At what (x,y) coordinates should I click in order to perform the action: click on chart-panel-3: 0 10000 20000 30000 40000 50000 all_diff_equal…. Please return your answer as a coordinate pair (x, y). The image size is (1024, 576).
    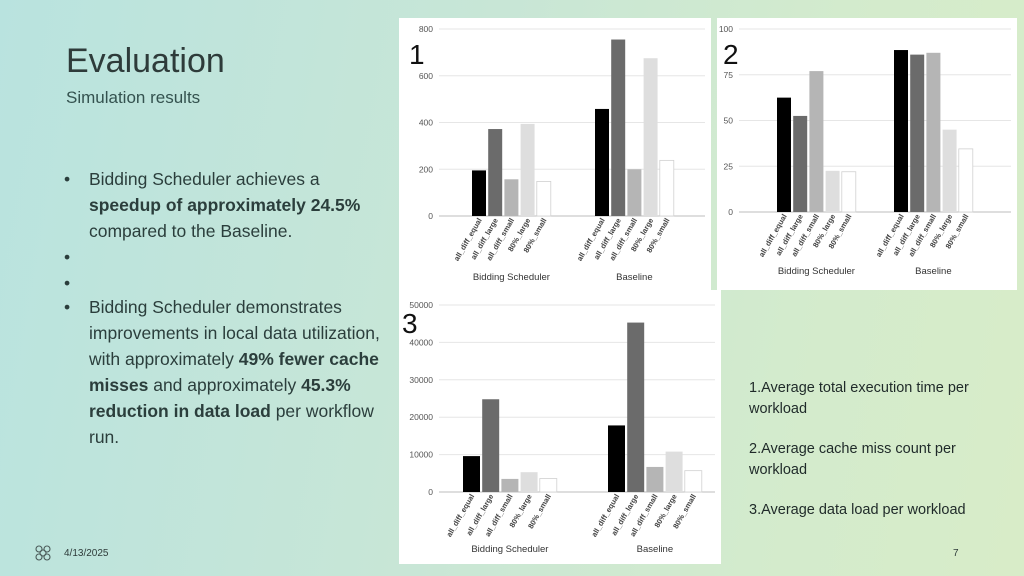
    Looking at the image, I should click on (560, 427).